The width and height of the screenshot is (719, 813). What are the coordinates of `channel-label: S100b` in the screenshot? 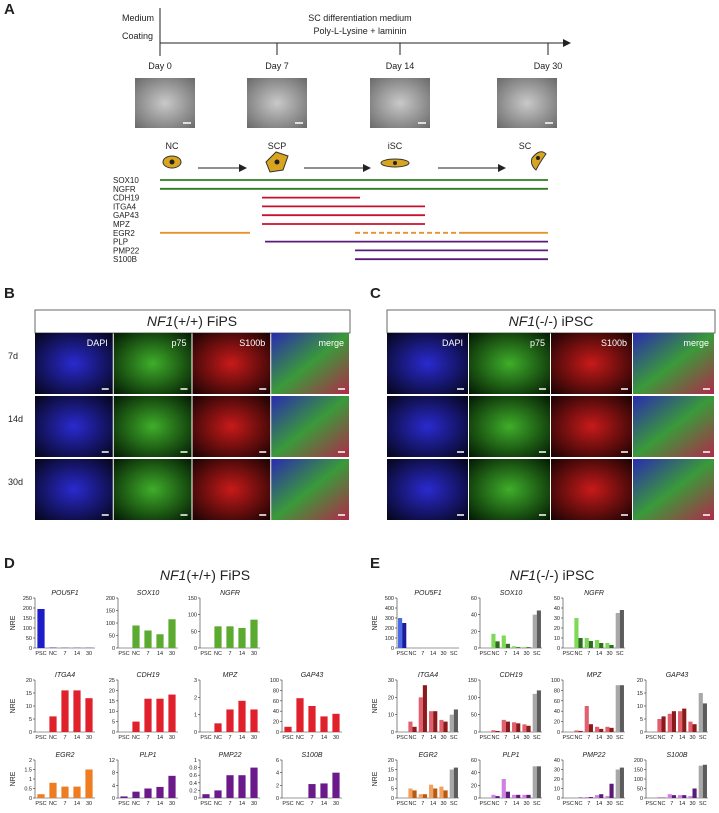 It's located at (614, 343).